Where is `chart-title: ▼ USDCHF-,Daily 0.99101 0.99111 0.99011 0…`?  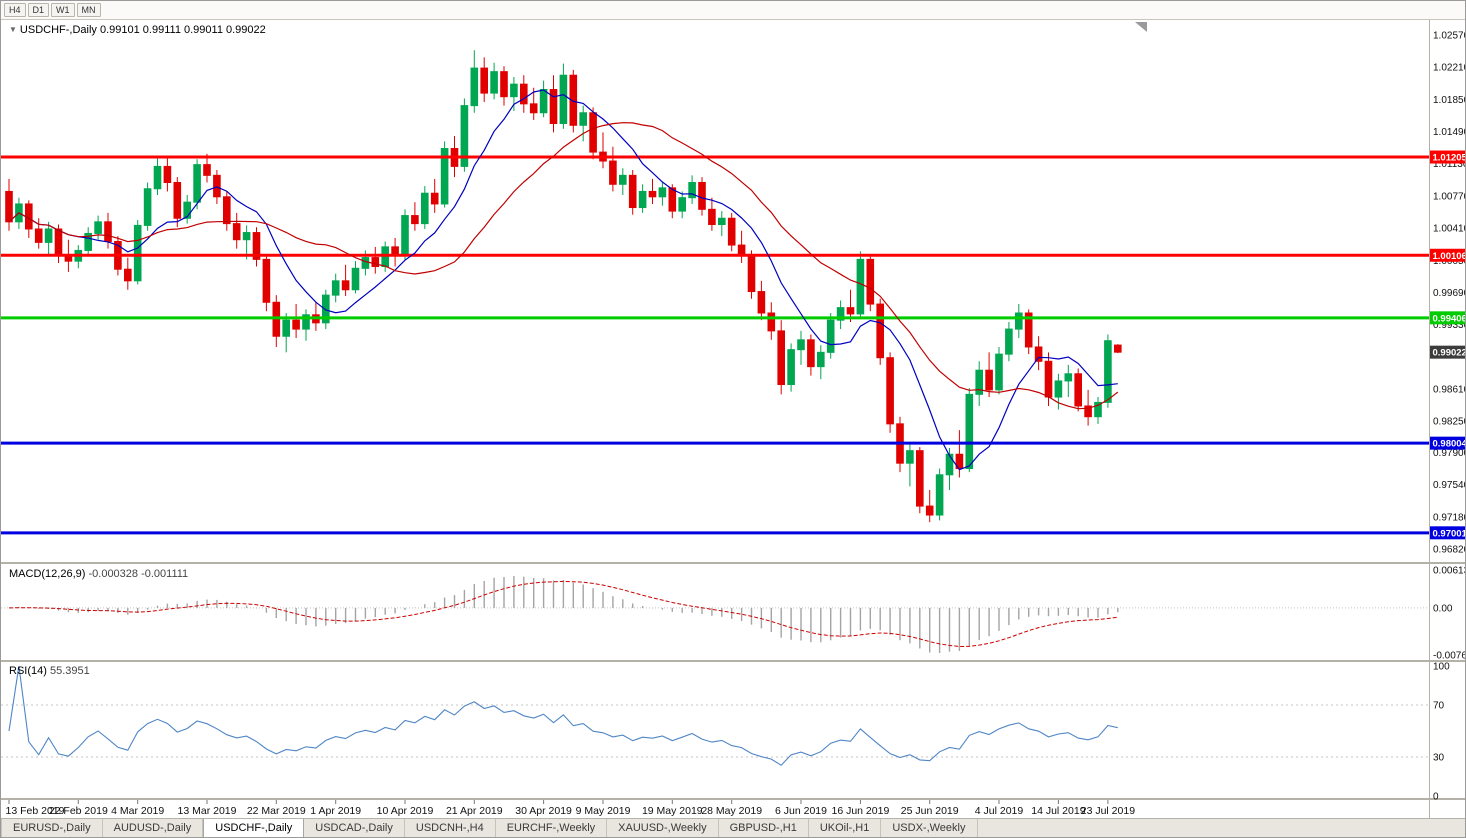 chart-title: ▼ USDCHF-,Daily 0.99101 0.99111 0.99011 0… is located at coordinates (137, 30).